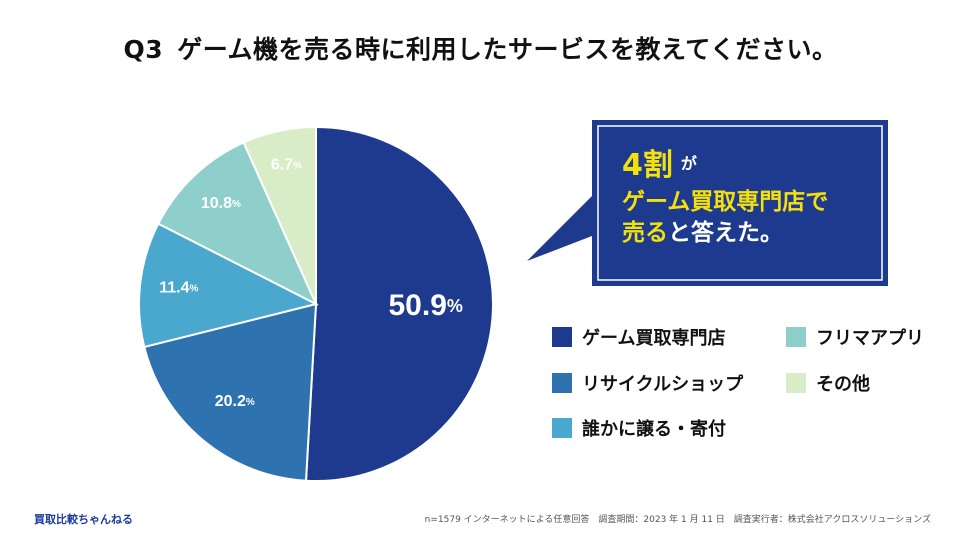  I want to click on callout-inner-border, so click(740, 203).